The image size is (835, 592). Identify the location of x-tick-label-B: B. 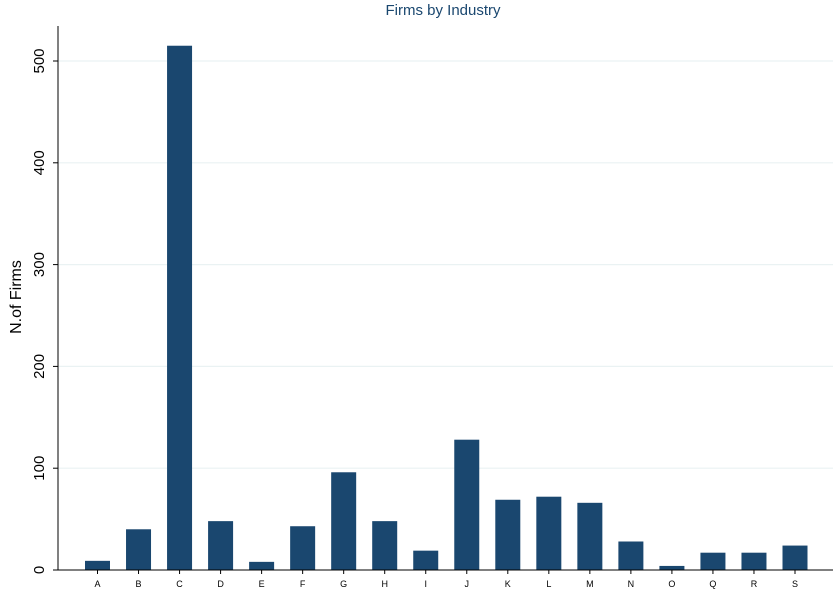
(139, 584).